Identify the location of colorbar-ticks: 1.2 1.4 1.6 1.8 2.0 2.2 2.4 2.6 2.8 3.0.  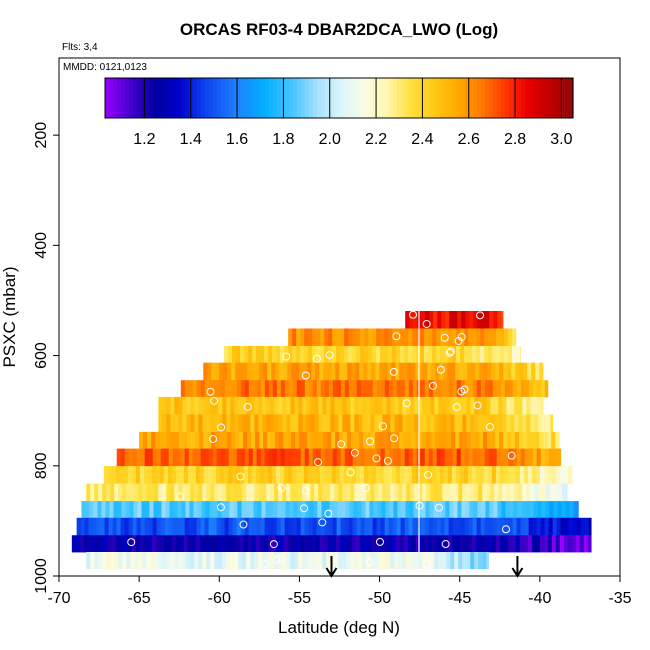
(353, 113).